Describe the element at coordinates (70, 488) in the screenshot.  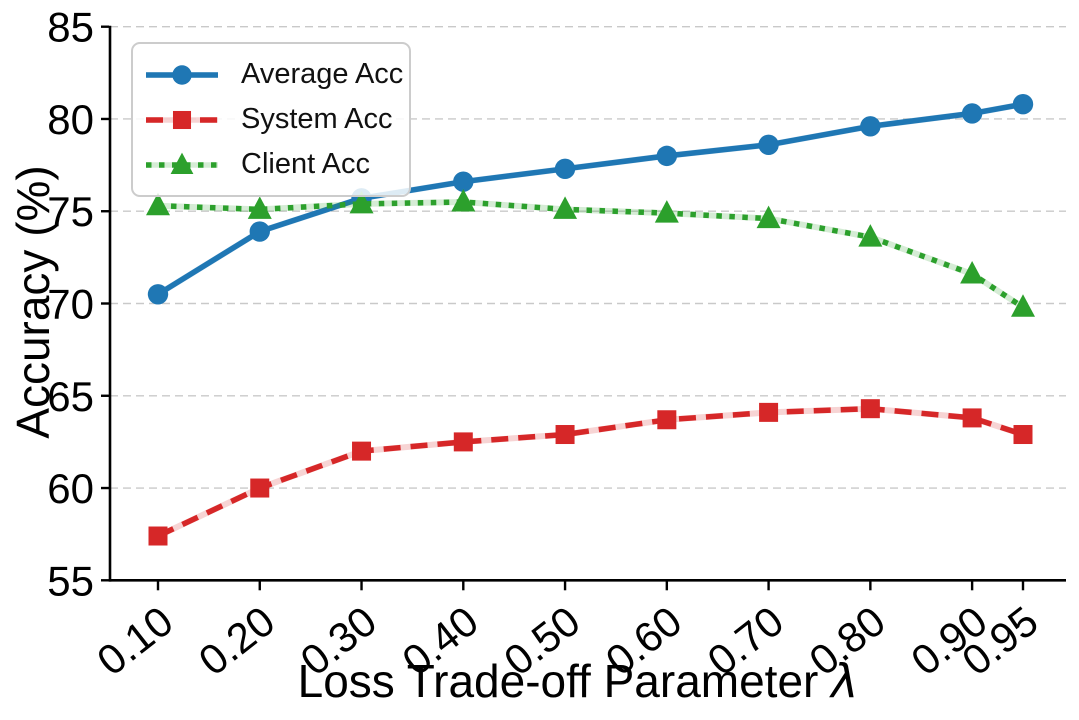
I see `y-tick-label: 60` at that location.